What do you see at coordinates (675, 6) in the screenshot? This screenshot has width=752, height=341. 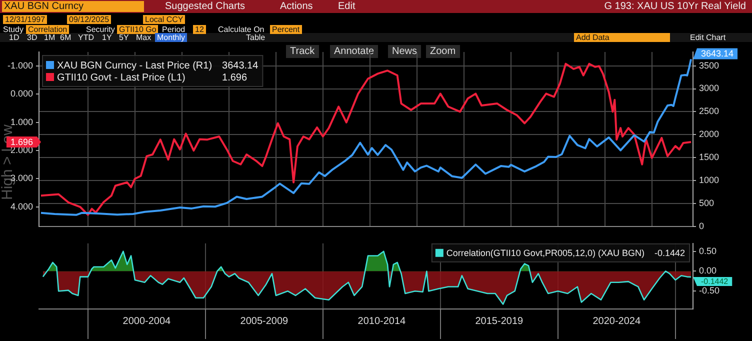 I see `chart-subtitle: G 193: XAU US 10Yr Real Yield` at bounding box center [675, 6].